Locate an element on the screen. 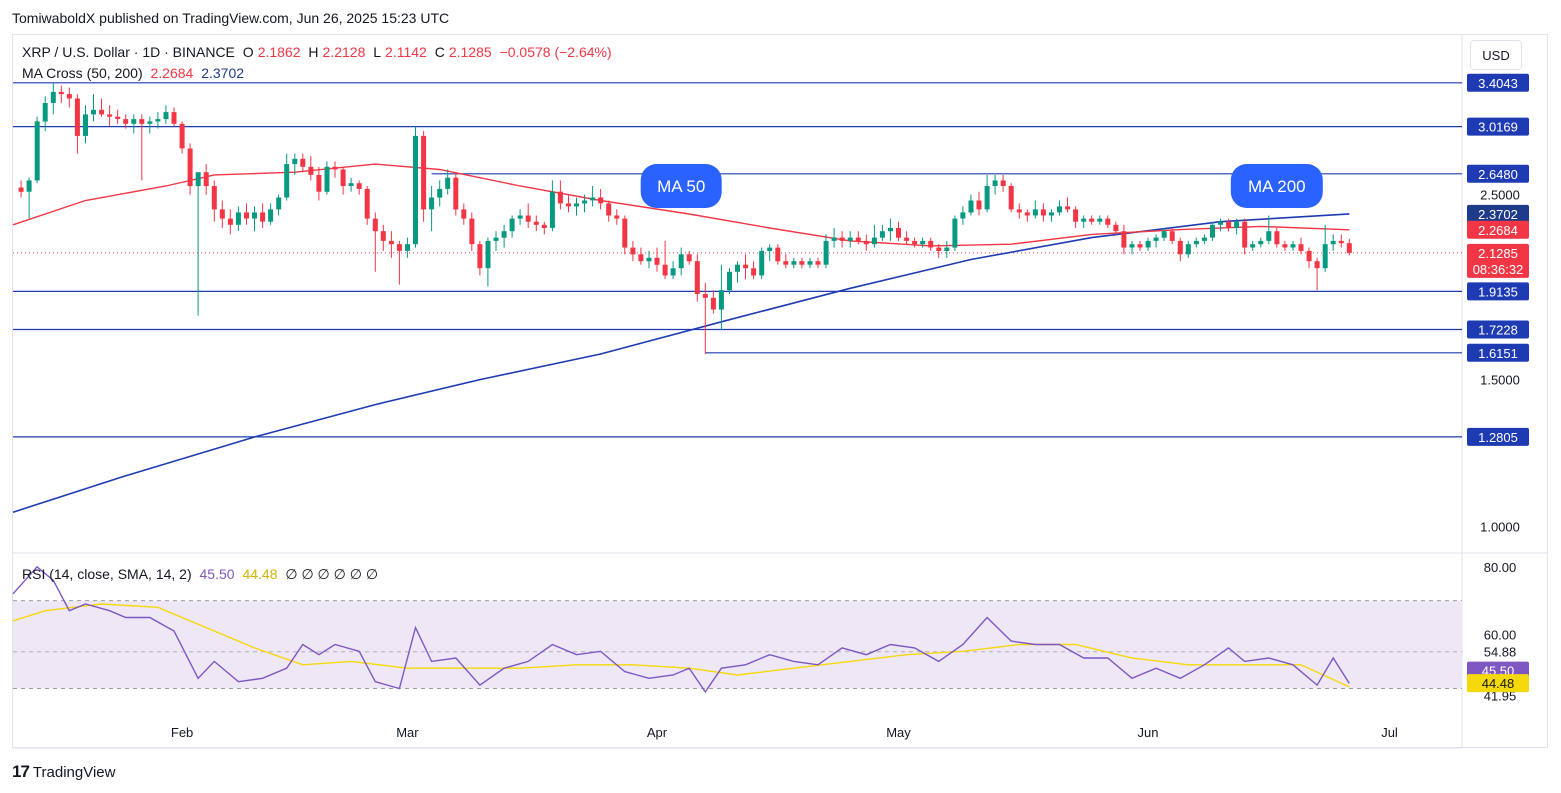  ma50-badge-label: 2.2684 is located at coordinates (1498, 230).